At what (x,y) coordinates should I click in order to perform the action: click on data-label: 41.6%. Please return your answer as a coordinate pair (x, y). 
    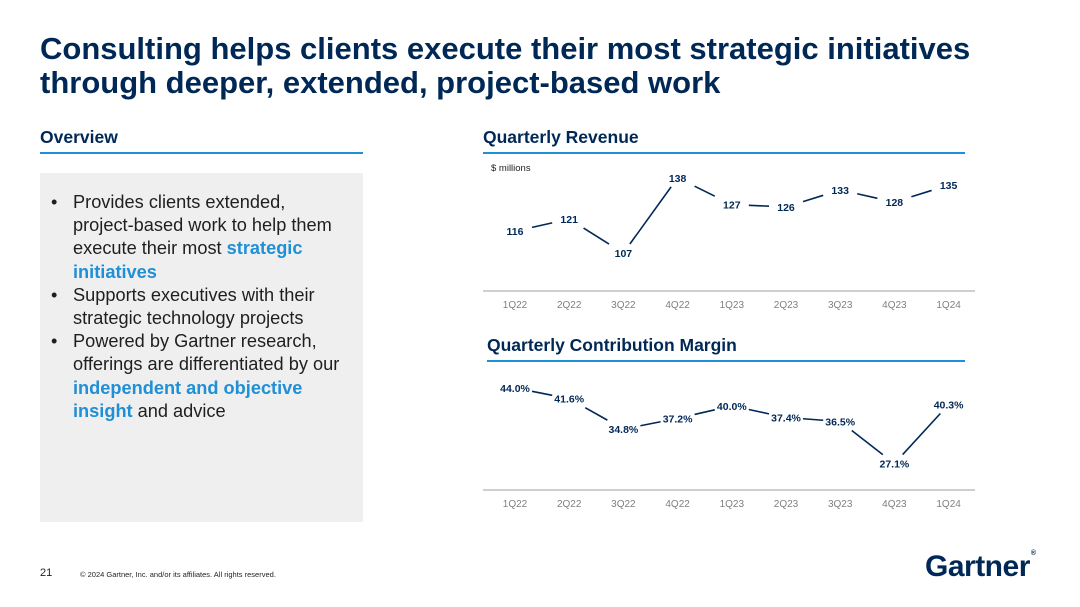
    Looking at the image, I should click on (569, 400).